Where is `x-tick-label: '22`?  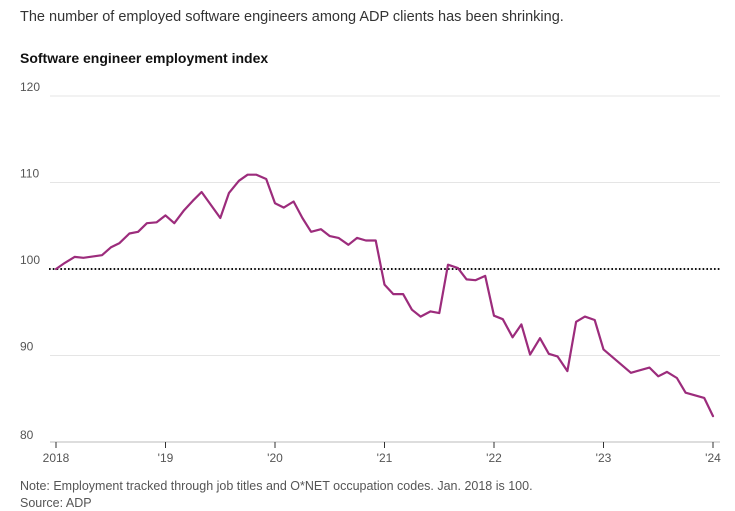 x-tick-label: '22 is located at coordinates (494, 458).